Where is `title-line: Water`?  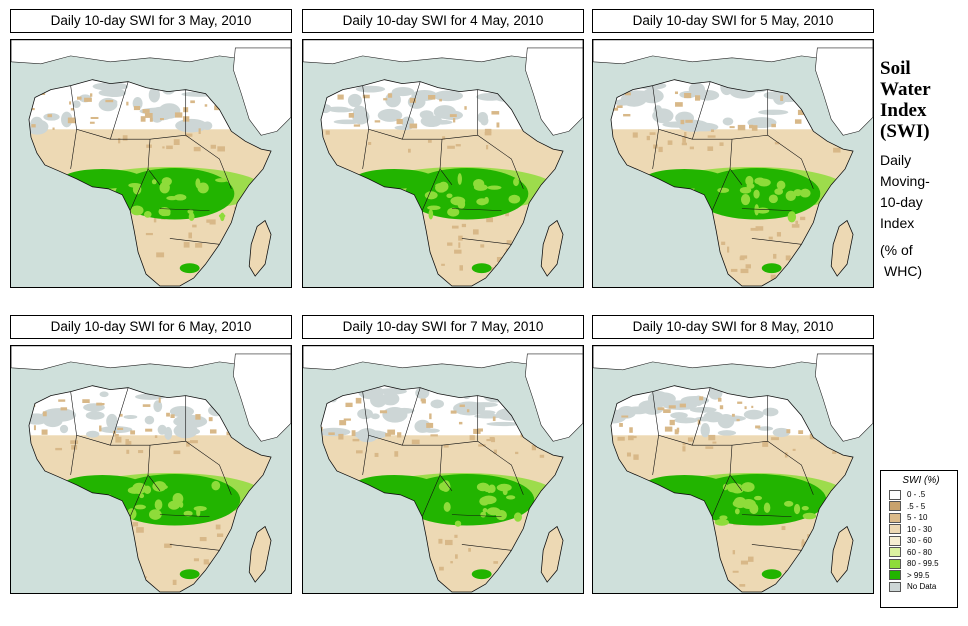
title-line: Water is located at coordinates (905, 89).